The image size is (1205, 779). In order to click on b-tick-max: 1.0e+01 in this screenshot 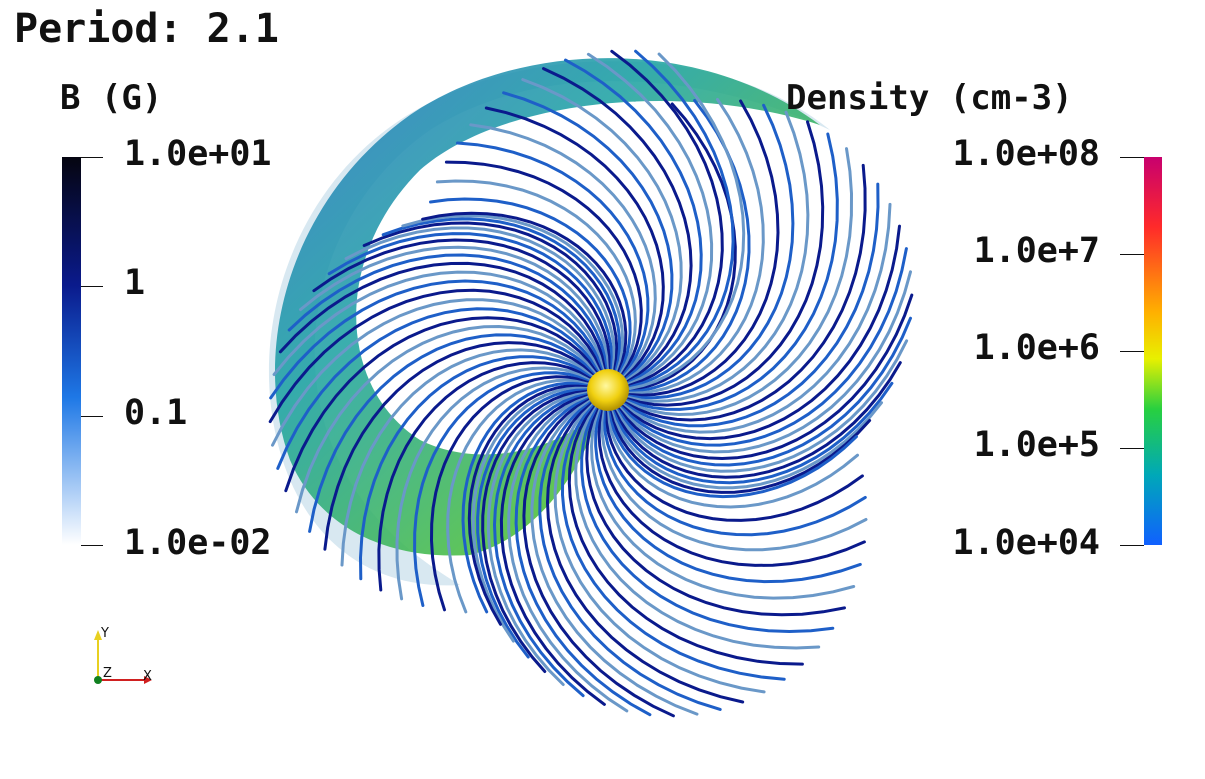, I will do `click(198, 154)`.